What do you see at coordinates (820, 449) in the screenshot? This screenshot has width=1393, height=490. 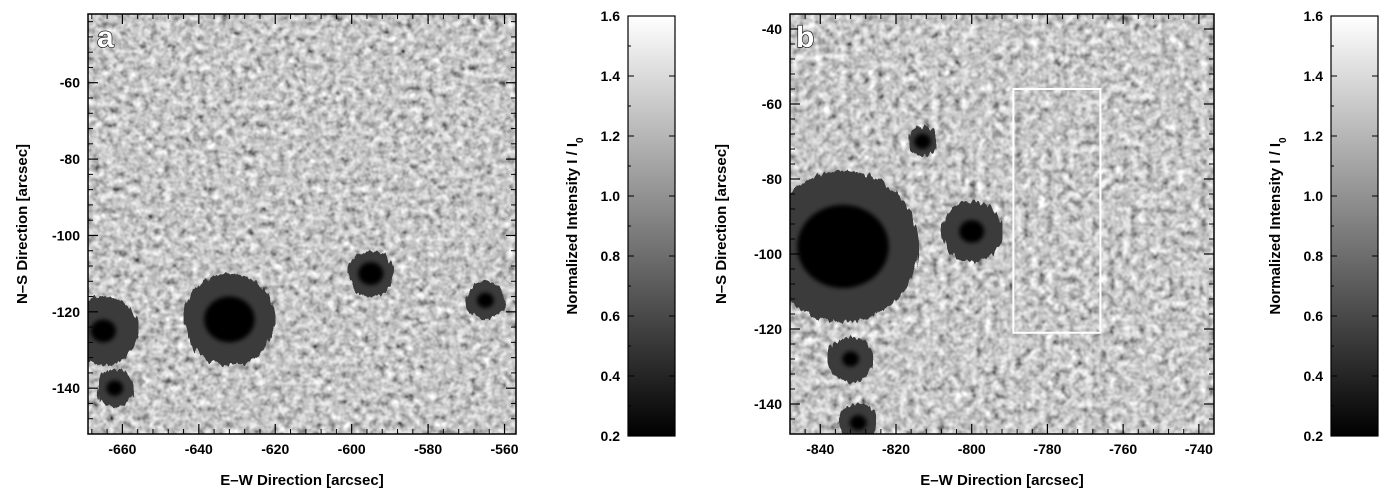 I see `x-tick-label: -840` at bounding box center [820, 449].